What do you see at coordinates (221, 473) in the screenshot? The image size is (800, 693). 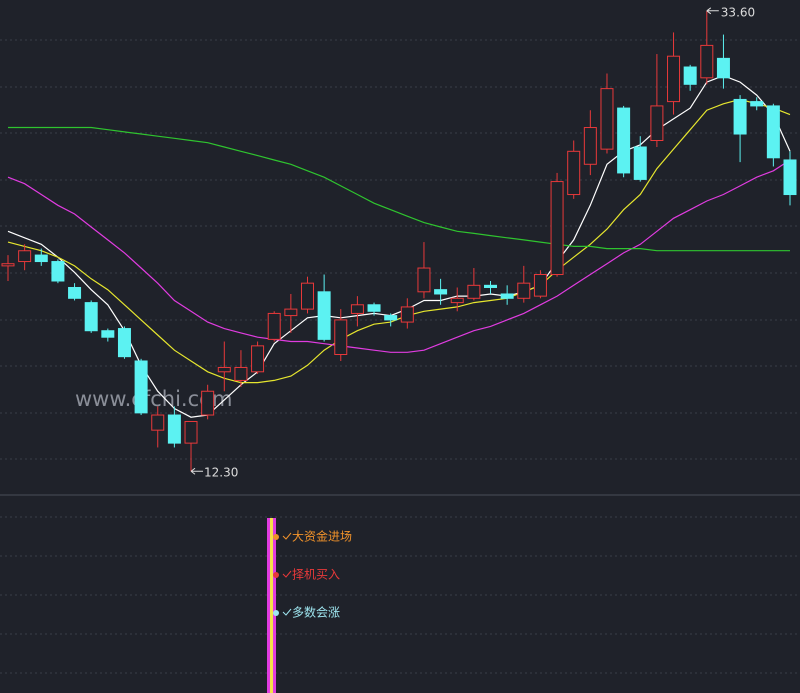 I see `low-label: 12.30` at bounding box center [221, 473].